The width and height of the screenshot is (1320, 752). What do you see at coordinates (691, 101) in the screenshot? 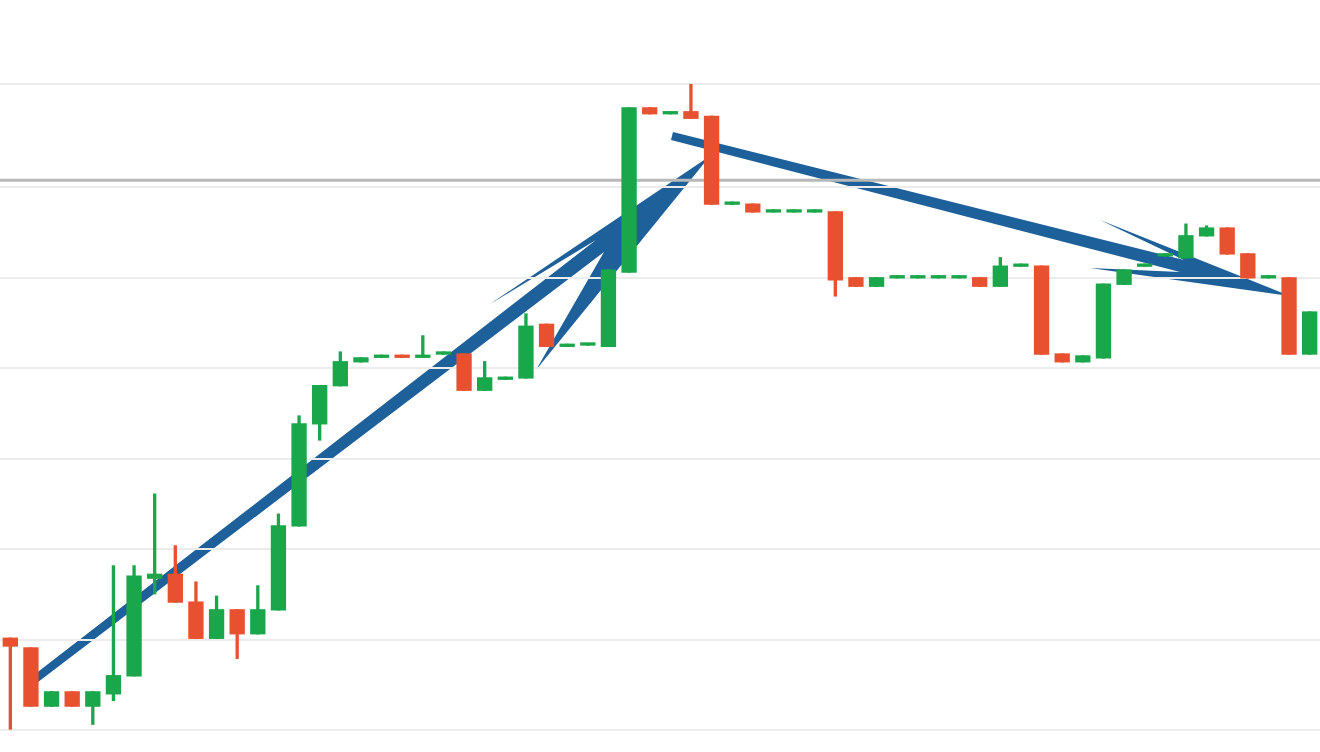
I see `candlestick` at bounding box center [691, 101].